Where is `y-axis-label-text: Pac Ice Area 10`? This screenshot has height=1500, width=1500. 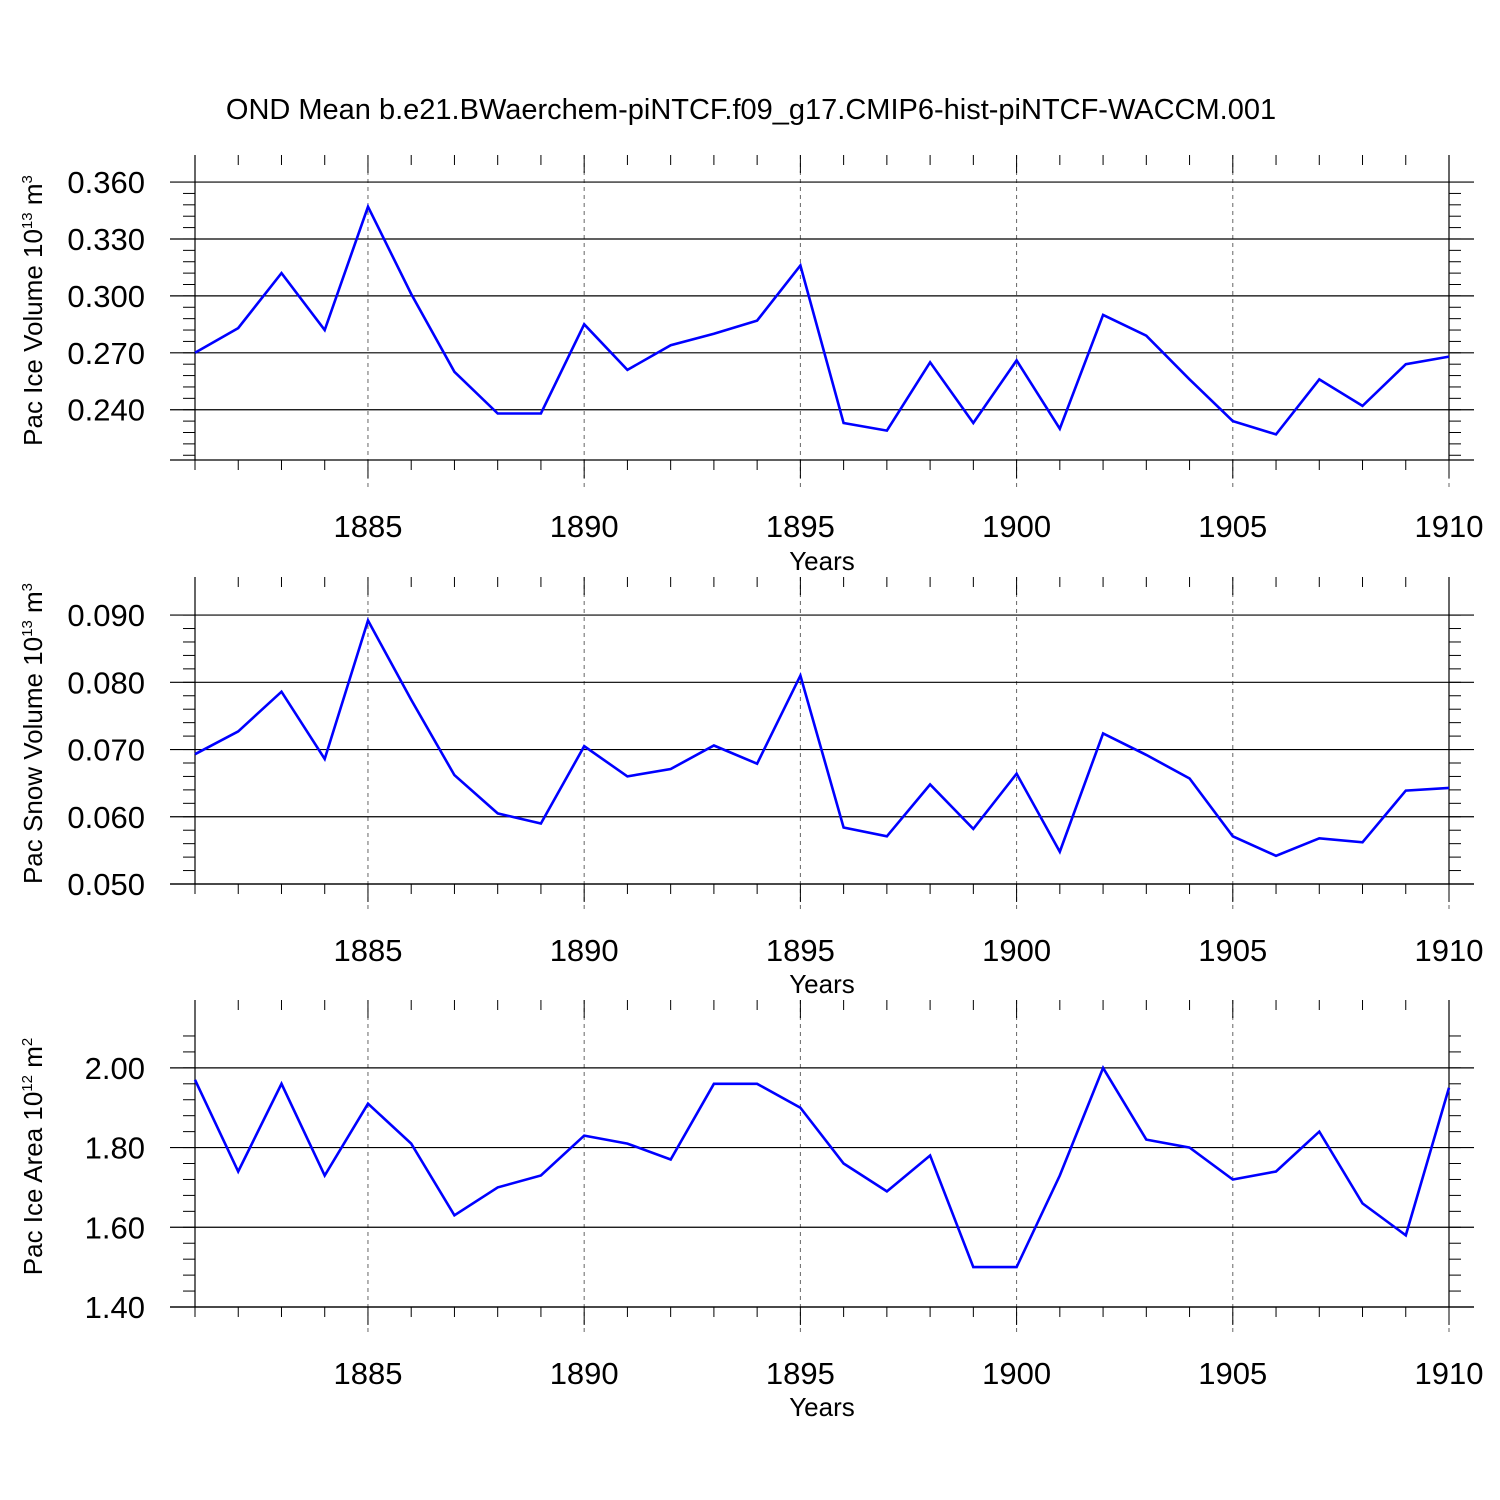
y-axis-label-text: Pac Ice Area 10 is located at coordinates (33, 1184).